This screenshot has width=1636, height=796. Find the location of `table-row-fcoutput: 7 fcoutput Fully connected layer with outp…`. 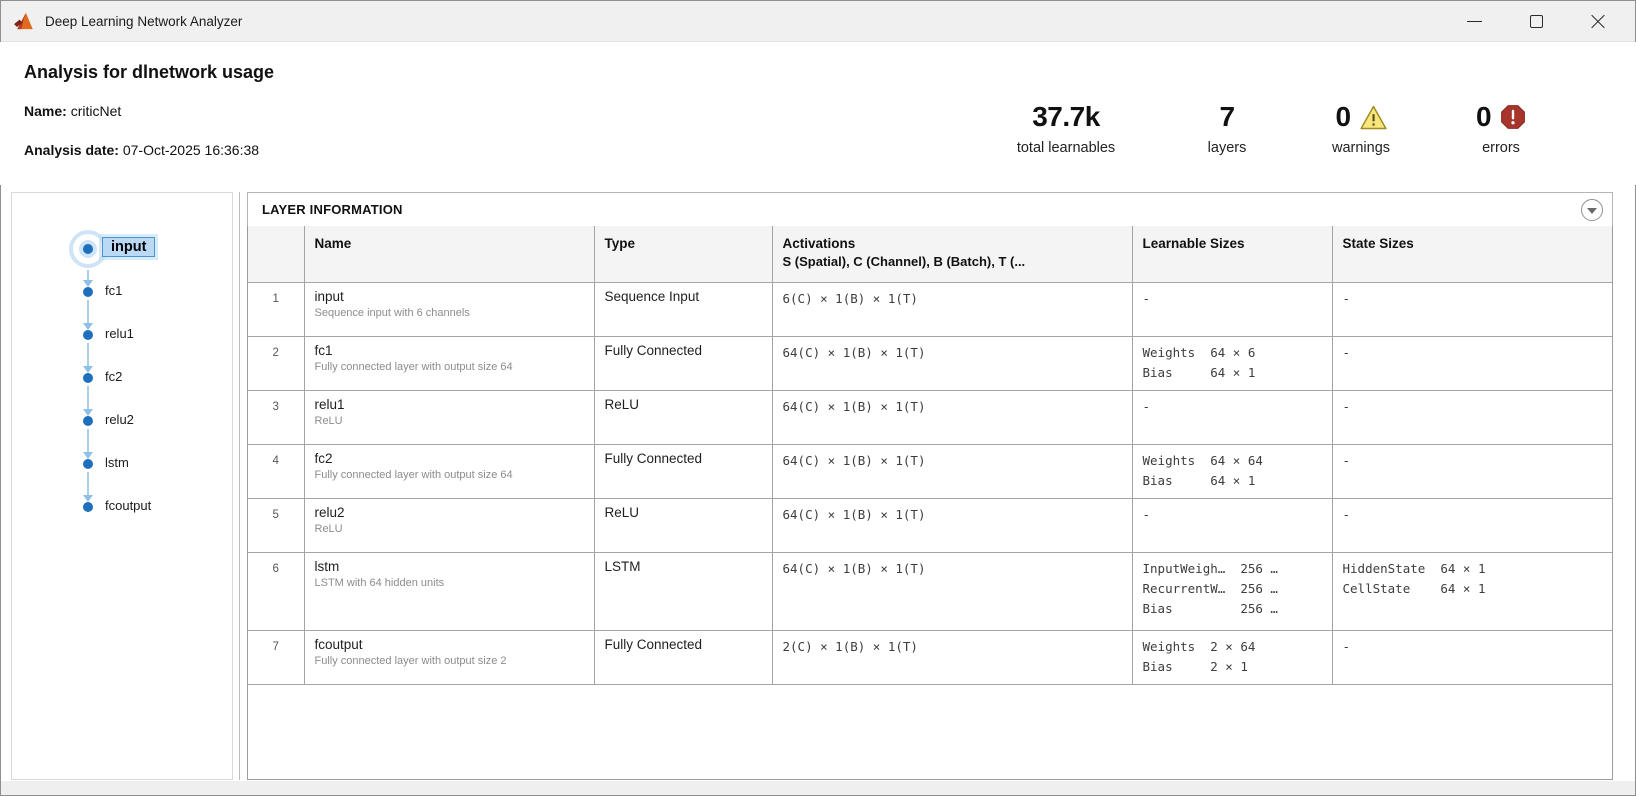

table-row-fcoutput: 7 fcoutput Fully connected layer with outp… is located at coordinates (930, 657).